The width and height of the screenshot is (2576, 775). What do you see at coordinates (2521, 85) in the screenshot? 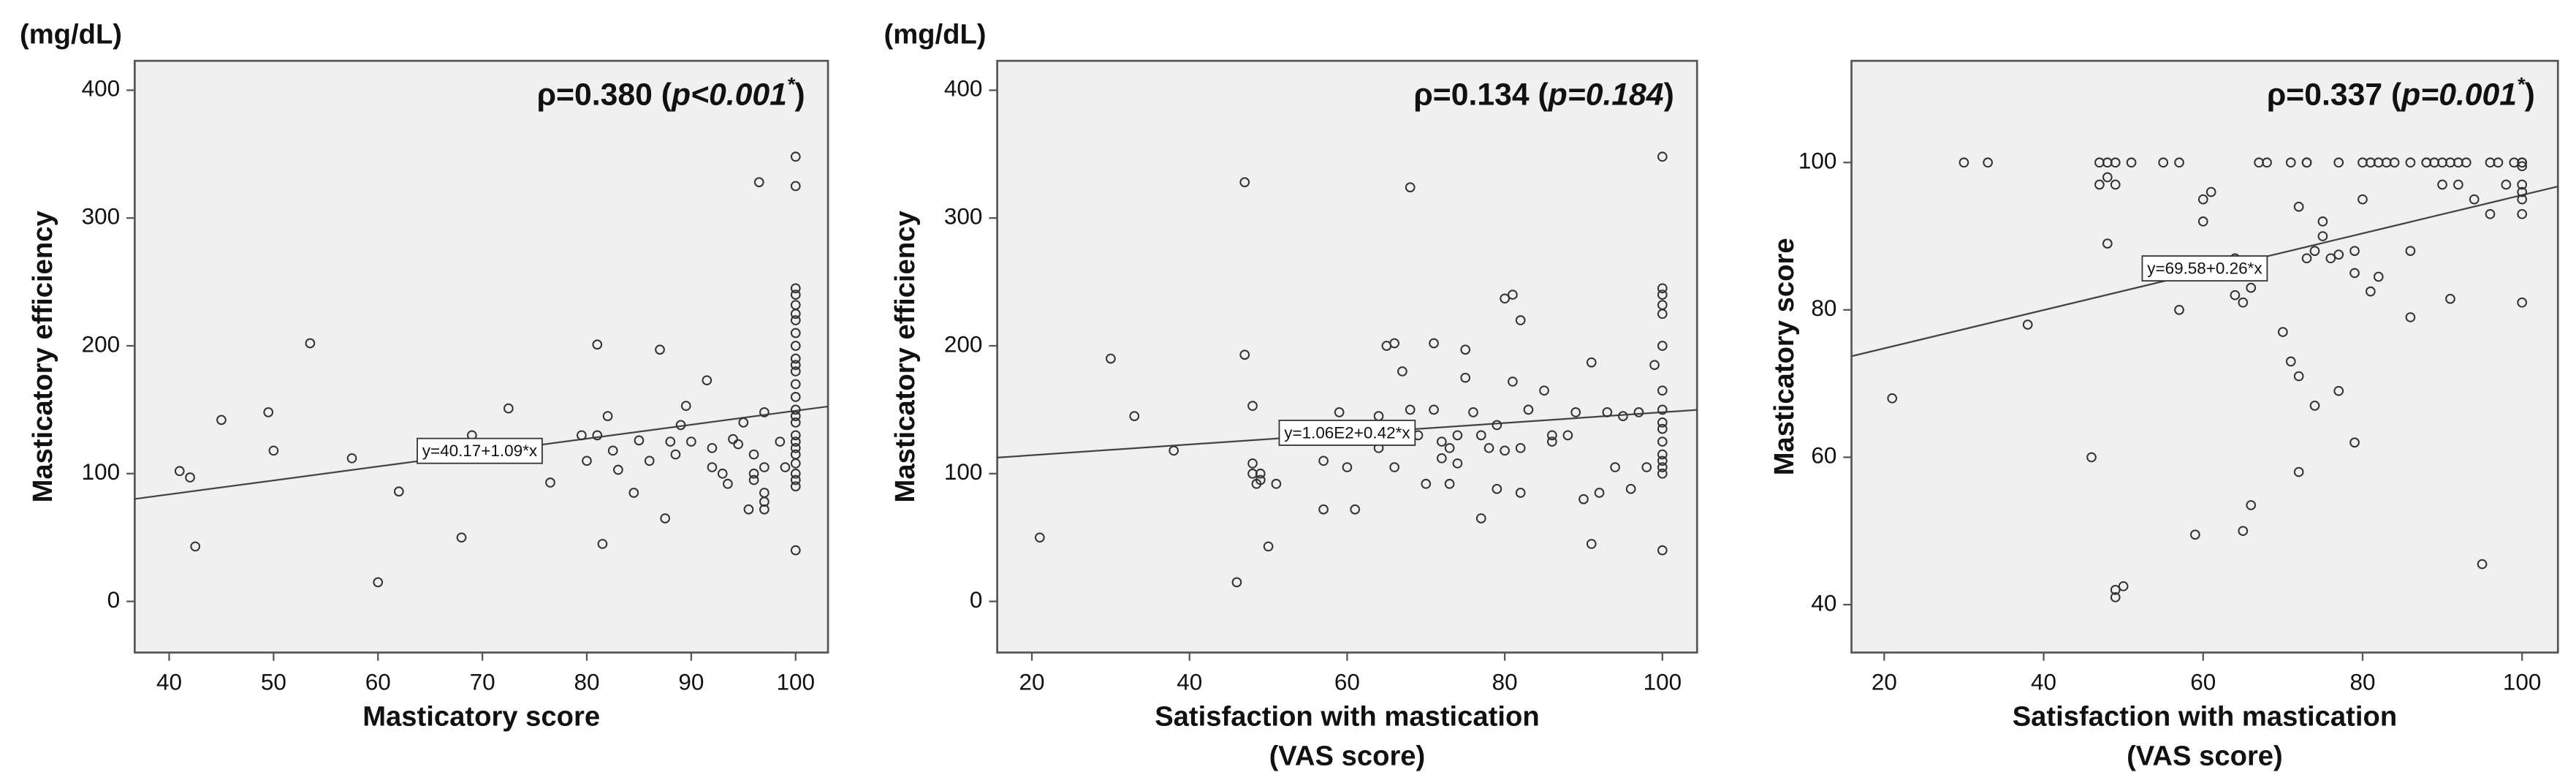
I see `annotation-part: *` at bounding box center [2521, 85].